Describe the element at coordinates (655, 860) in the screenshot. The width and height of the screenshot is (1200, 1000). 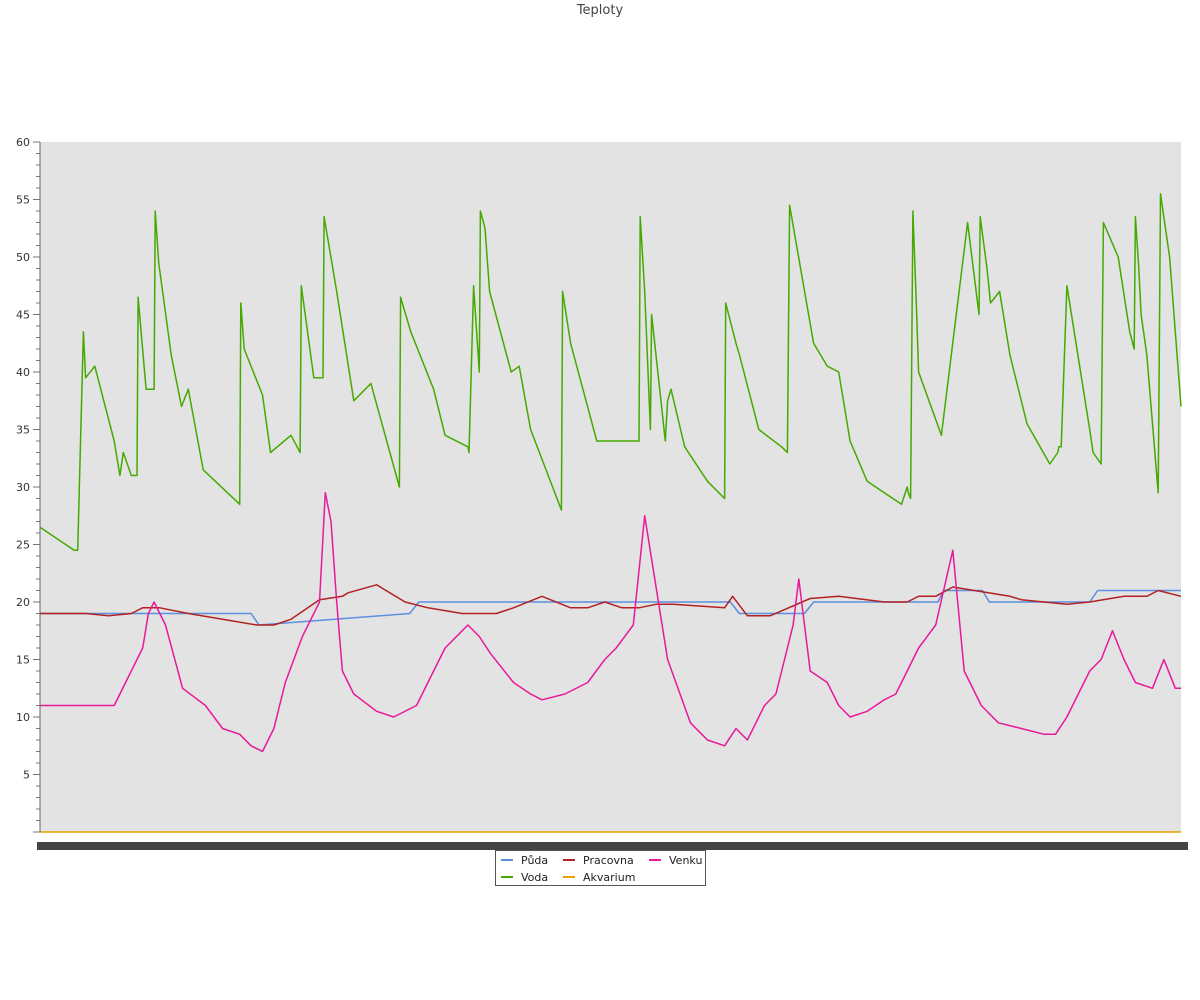
I see `legend-swatch-venku` at that location.